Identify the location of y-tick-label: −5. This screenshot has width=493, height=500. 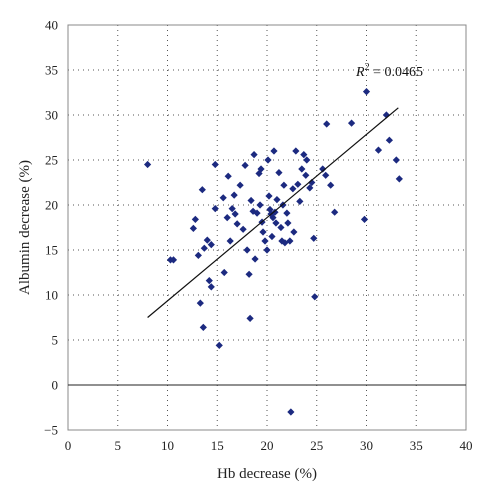
(51, 430).